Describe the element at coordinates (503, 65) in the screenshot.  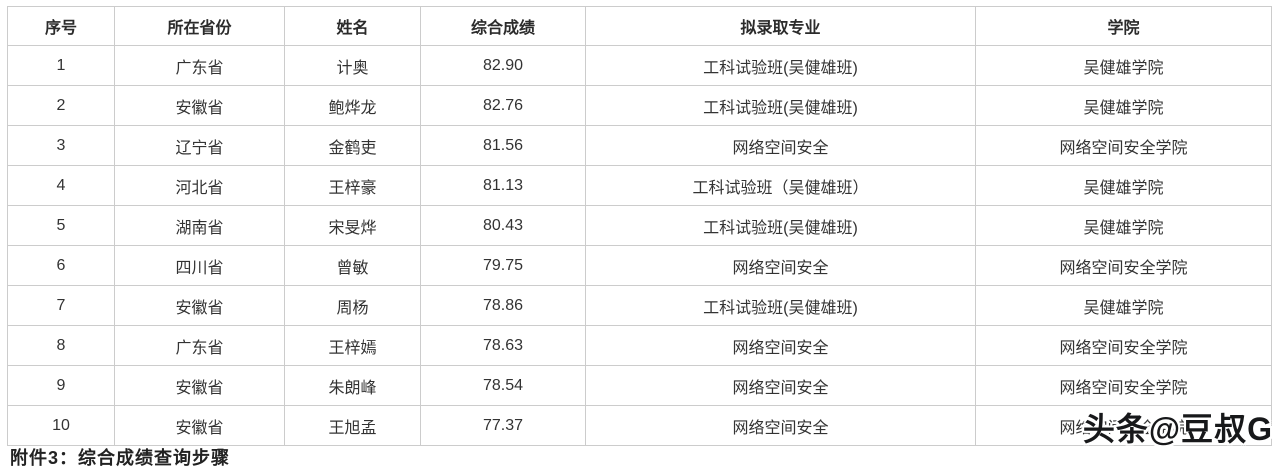
I see `table-cell: 82.90` at that location.